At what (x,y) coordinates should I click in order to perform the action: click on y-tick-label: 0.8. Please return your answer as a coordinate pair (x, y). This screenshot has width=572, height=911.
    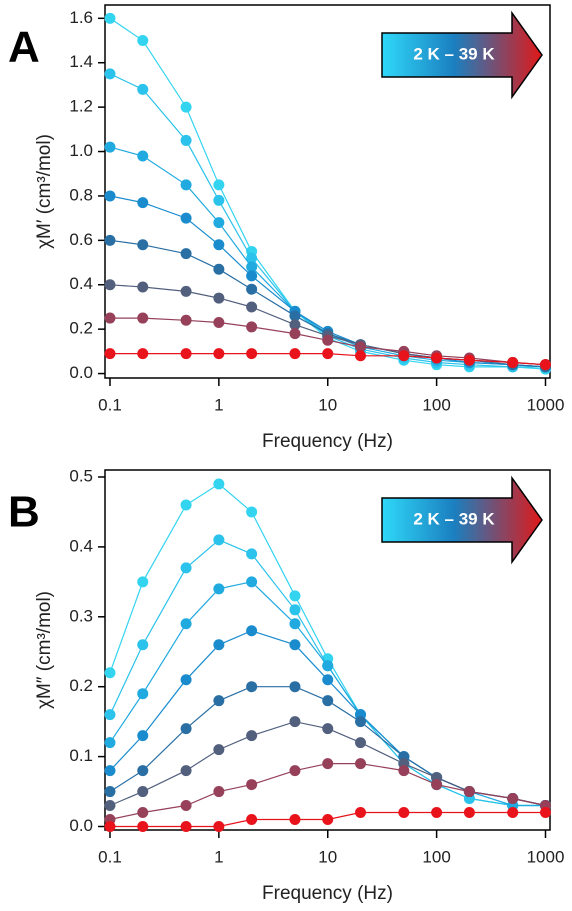
    Looking at the image, I should click on (81, 194).